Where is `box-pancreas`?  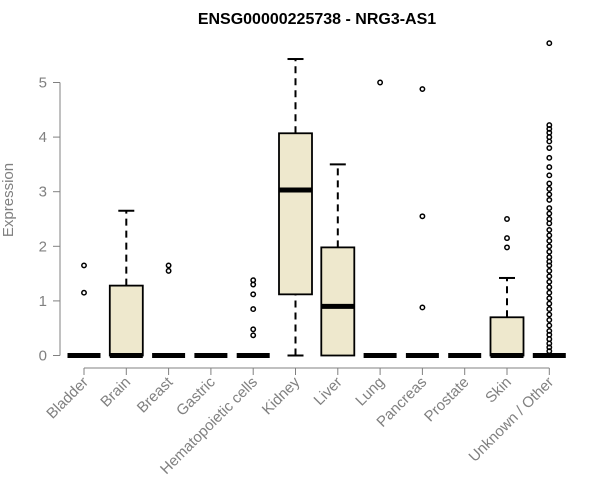 box-pancreas is located at coordinates (422, 222).